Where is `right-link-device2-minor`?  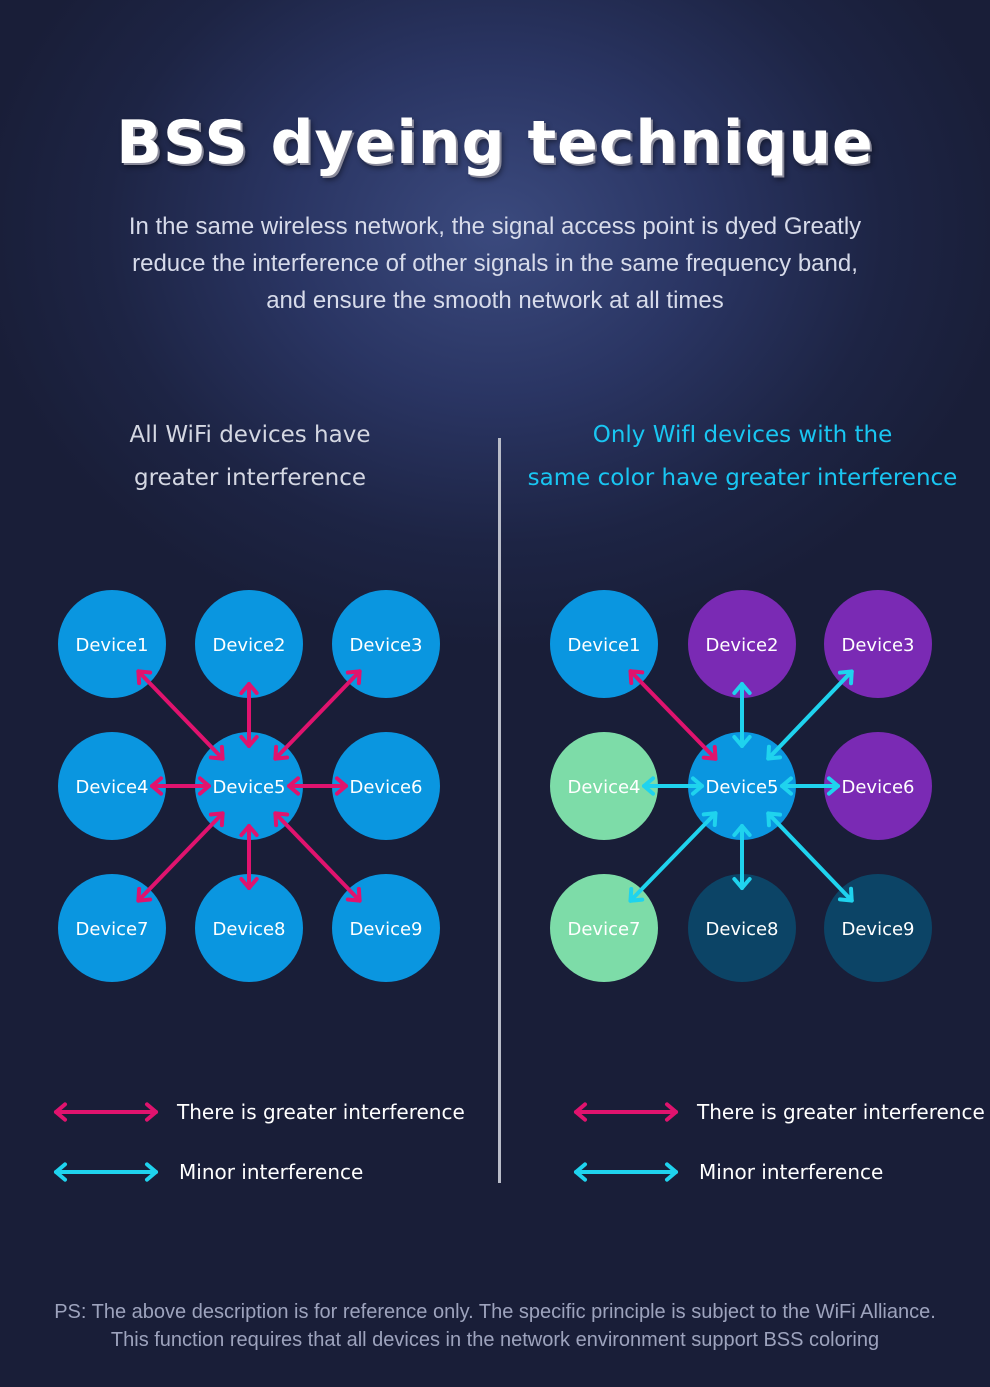 right-link-device2-minor is located at coordinates (742, 715).